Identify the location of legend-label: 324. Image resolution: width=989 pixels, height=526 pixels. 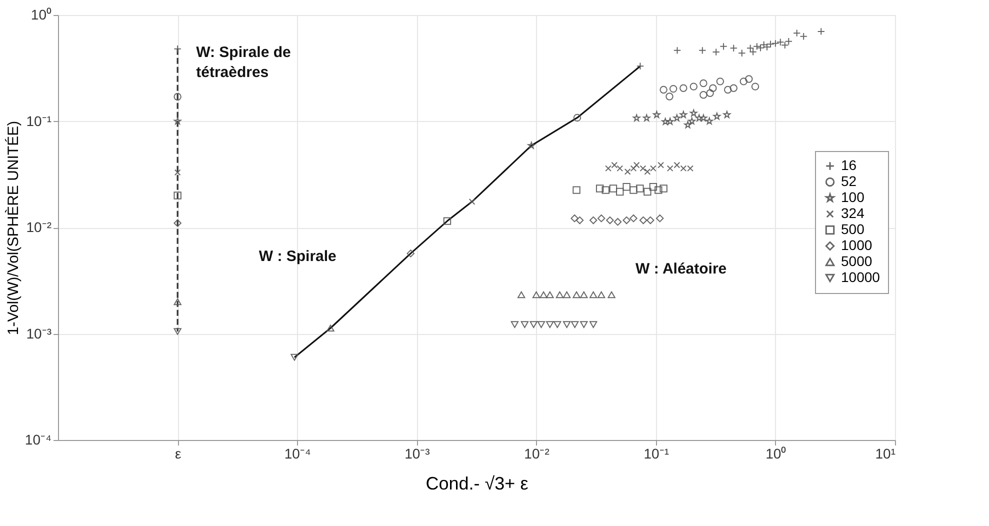
(853, 213).